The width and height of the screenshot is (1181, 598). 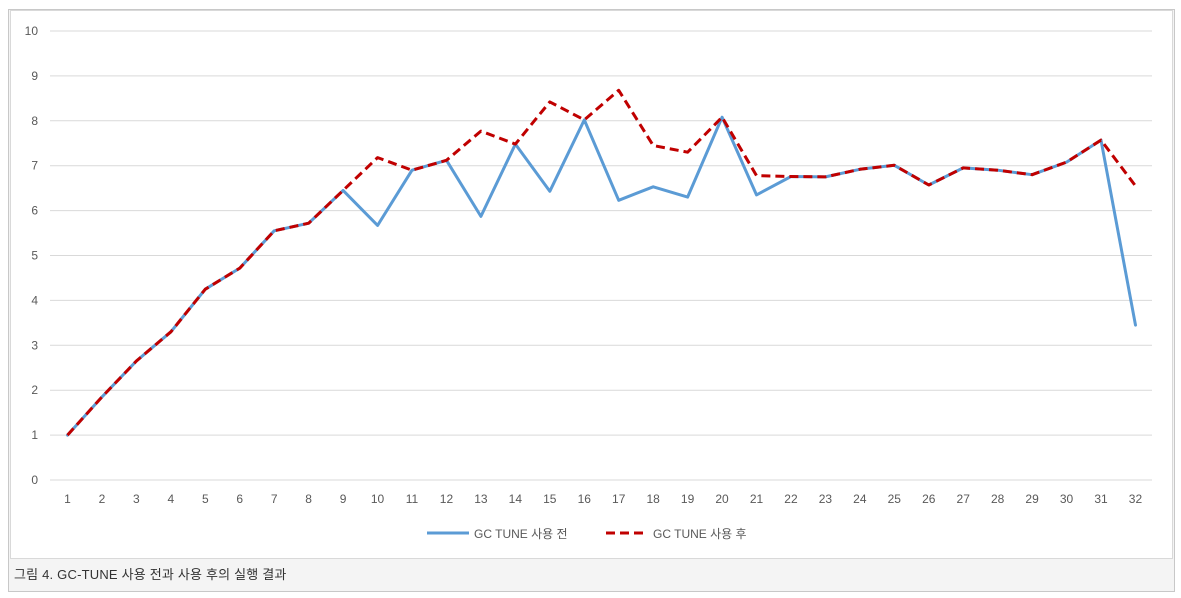 What do you see at coordinates (481, 499) in the screenshot?
I see `x-tick-label-13: 13` at bounding box center [481, 499].